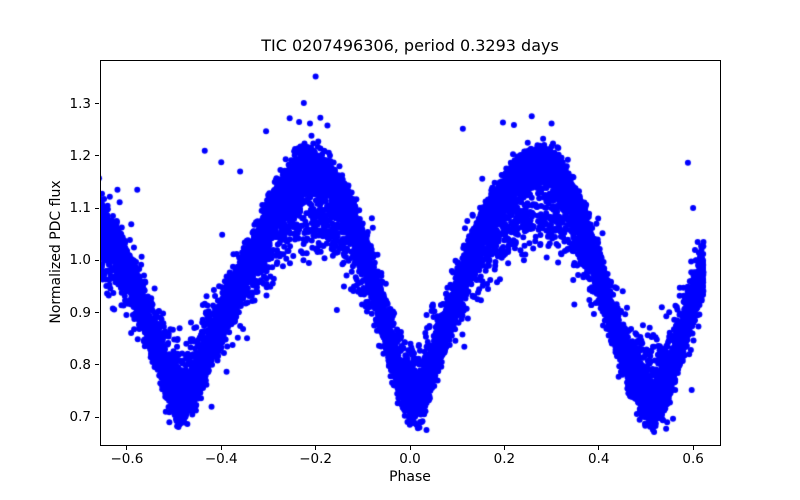 This screenshot has width=800, height=500. What do you see at coordinates (598, 459) in the screenshot?
I see `x-tick-label: 0.4` at bounding box center [598, 459].